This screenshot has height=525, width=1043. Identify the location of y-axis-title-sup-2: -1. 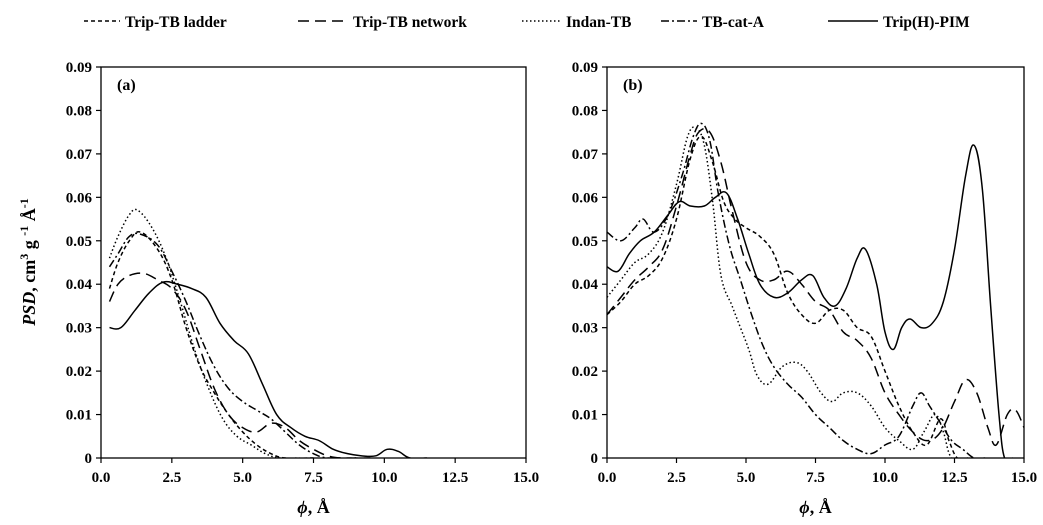
(24, 231).